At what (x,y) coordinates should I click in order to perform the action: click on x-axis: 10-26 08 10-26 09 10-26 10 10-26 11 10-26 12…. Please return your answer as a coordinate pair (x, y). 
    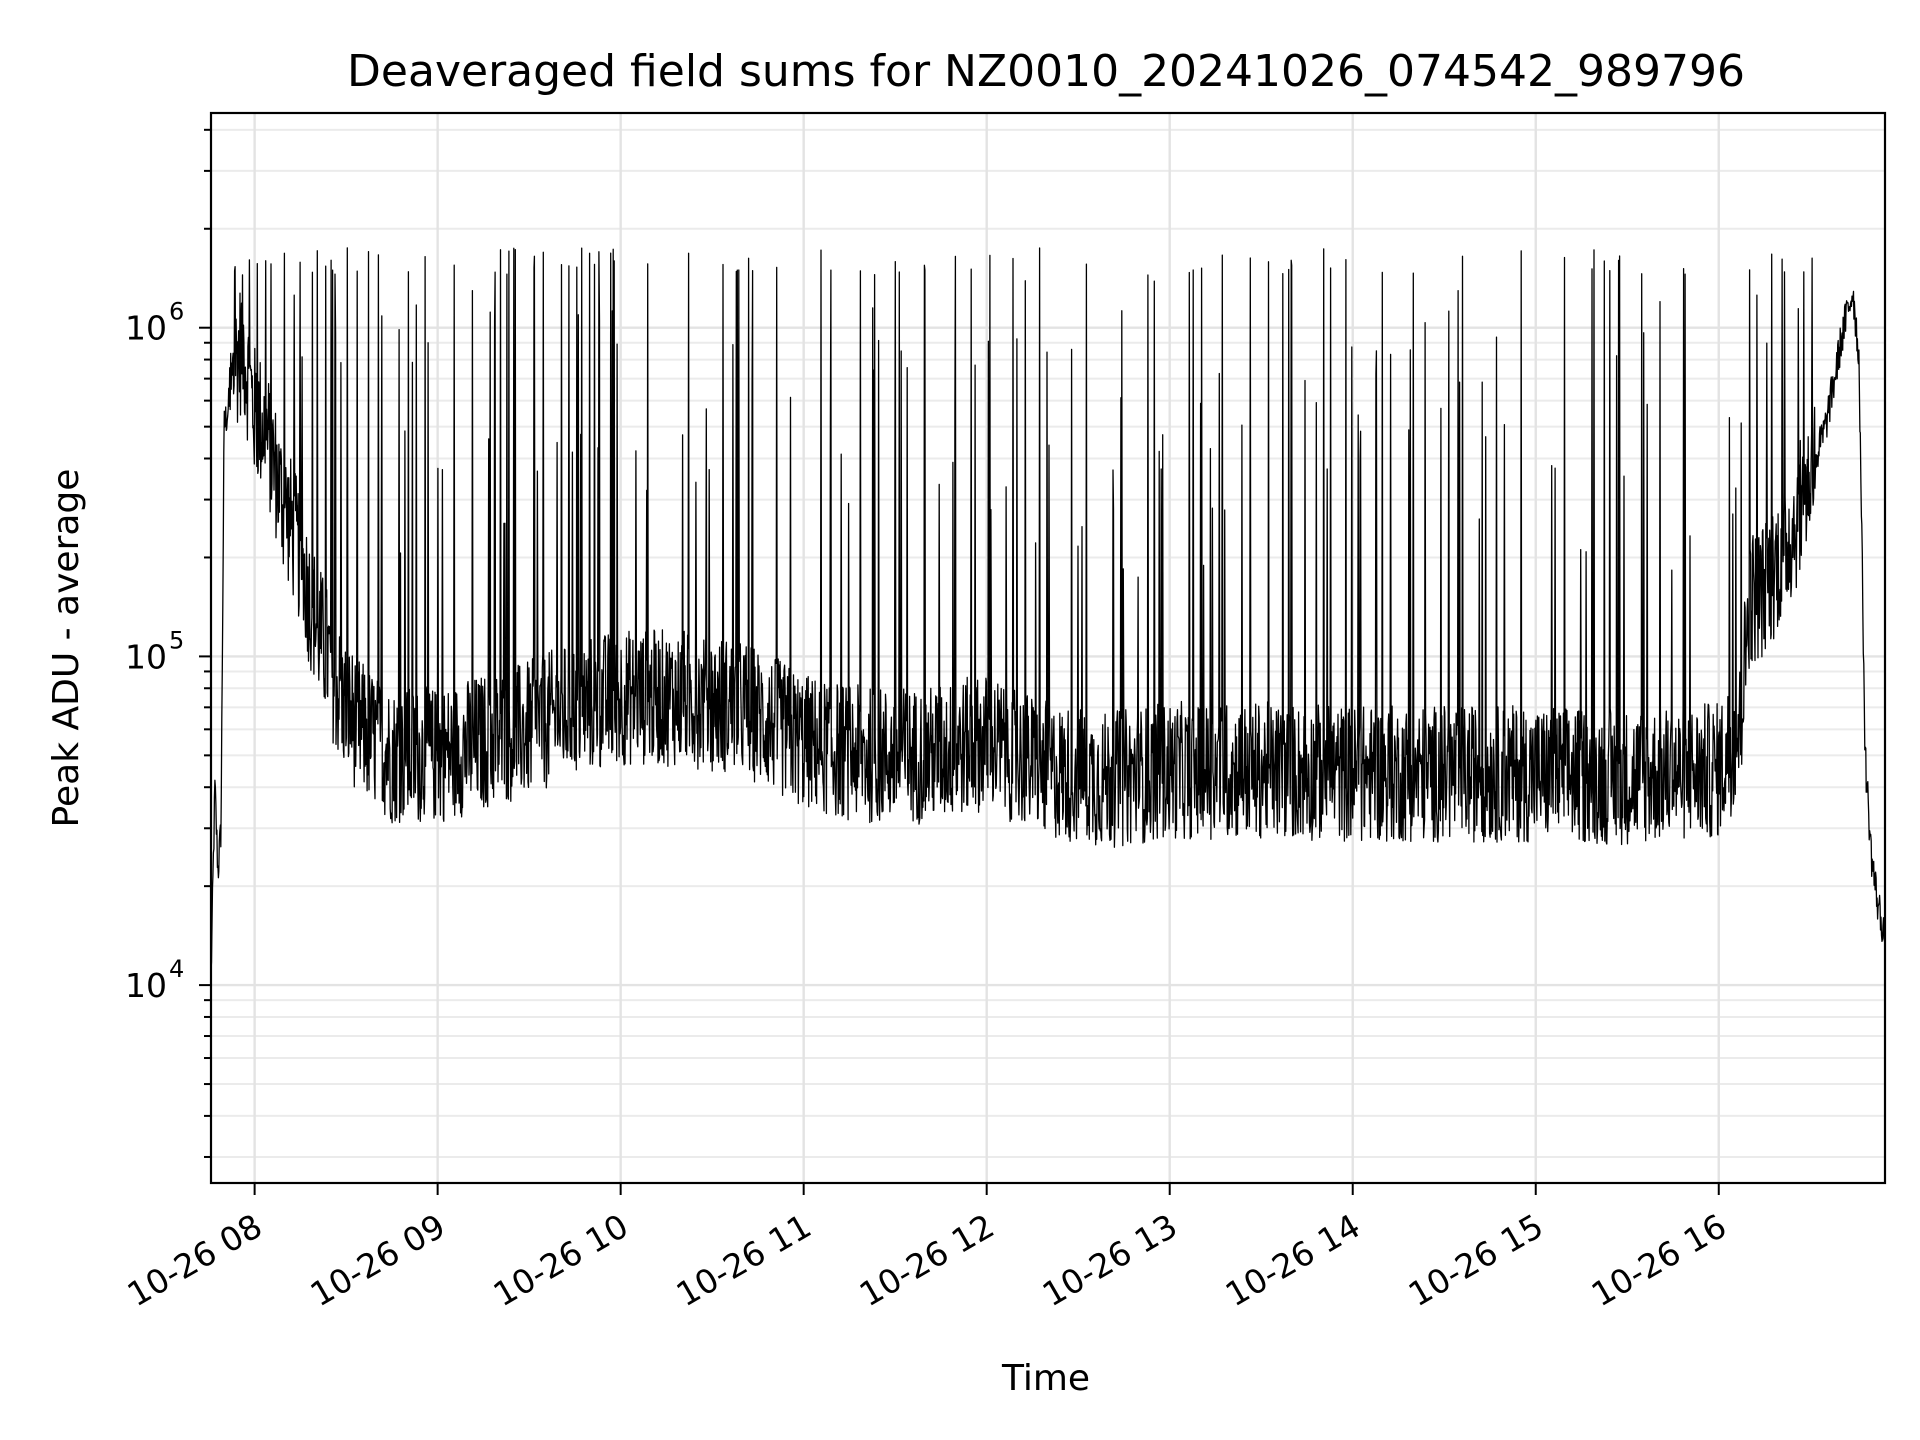
    Looking at the image, I should click on (927, 1248).